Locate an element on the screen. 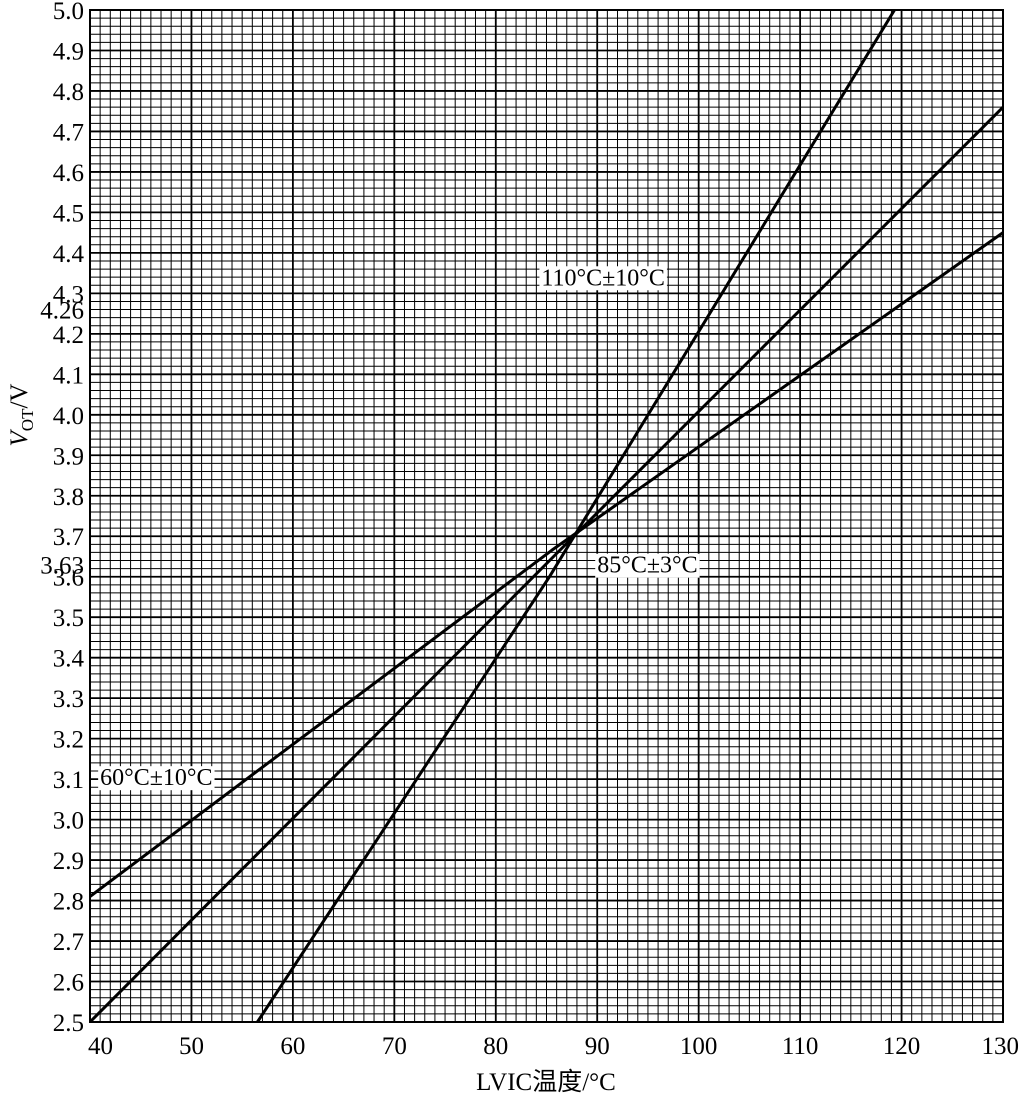 The image size is (1021, 1099). svg-text: VOT/V is located at coordinates (21, 415).